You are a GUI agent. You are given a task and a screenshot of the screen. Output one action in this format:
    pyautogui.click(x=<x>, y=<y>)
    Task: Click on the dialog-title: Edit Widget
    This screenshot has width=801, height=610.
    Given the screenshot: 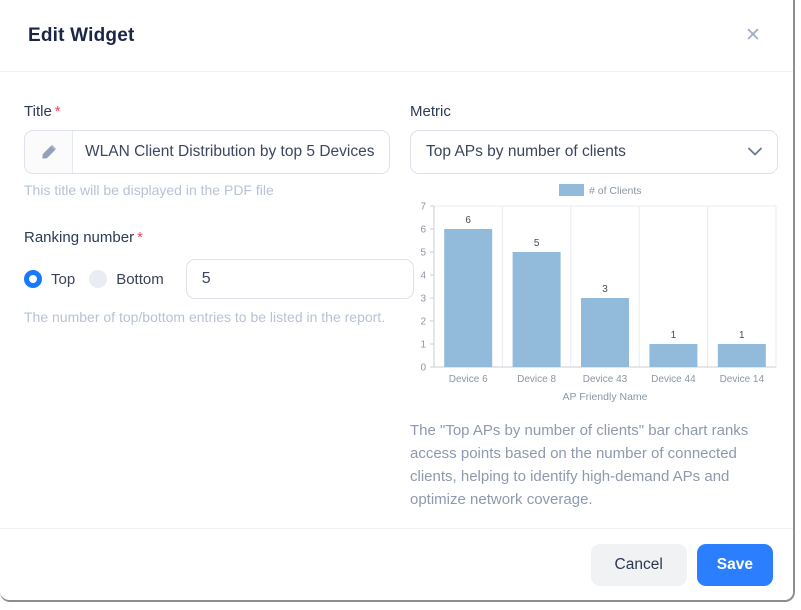 What is the action you would take?
    pyautogui.click(x=81, y=35)
    